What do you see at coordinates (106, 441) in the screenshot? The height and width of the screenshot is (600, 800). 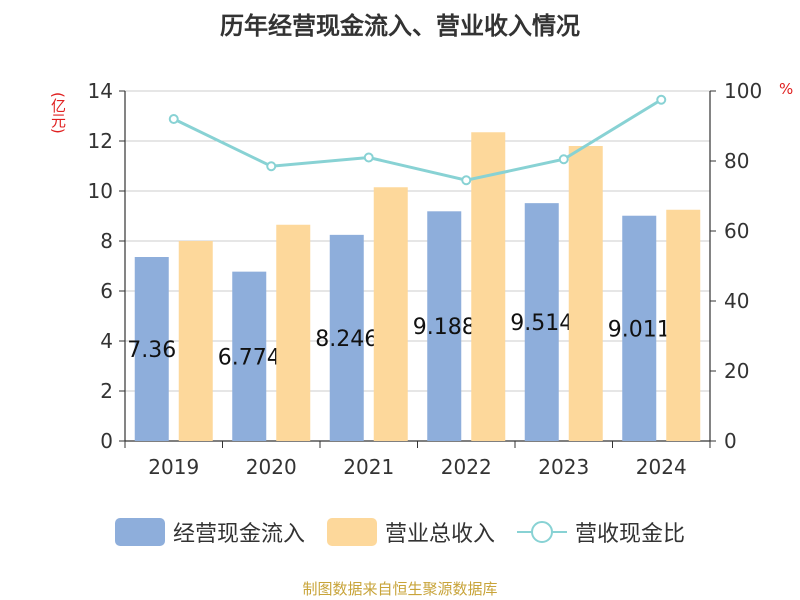 I see `y-left-tick-label: 0` at bounding box center [106, 441].